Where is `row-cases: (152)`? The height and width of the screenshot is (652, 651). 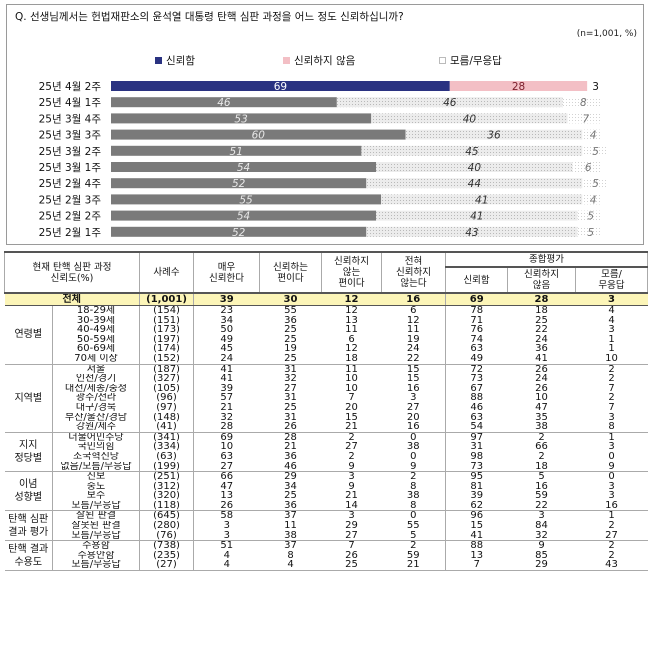
row-cases: (152) is located at coordinates (167, 359).